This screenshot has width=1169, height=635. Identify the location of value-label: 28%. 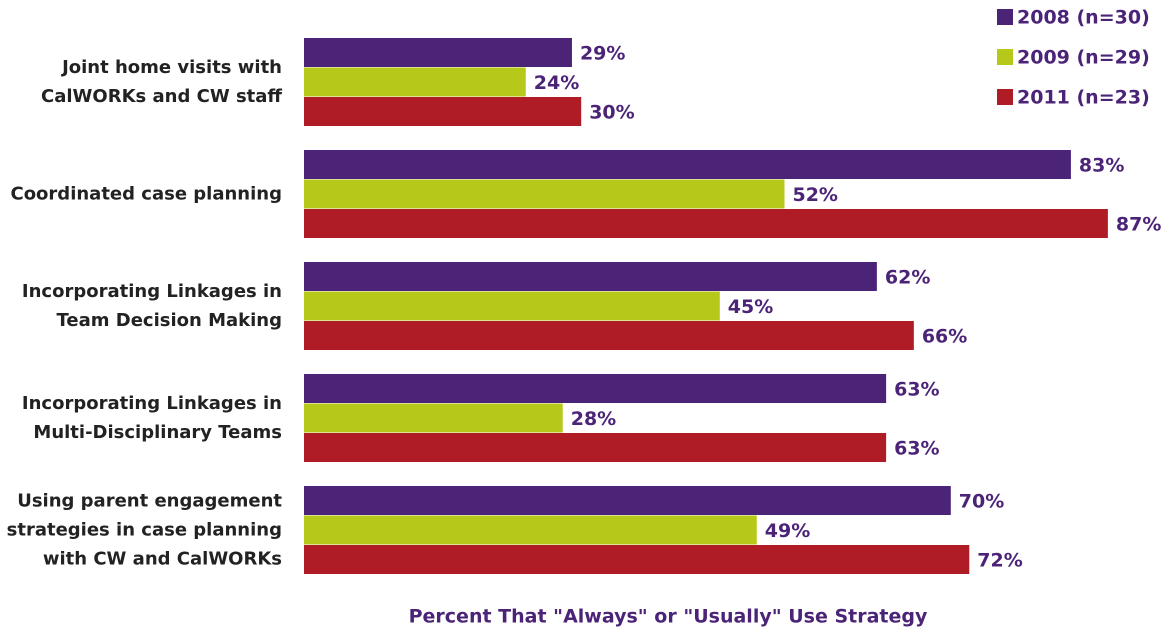
(593, 419).